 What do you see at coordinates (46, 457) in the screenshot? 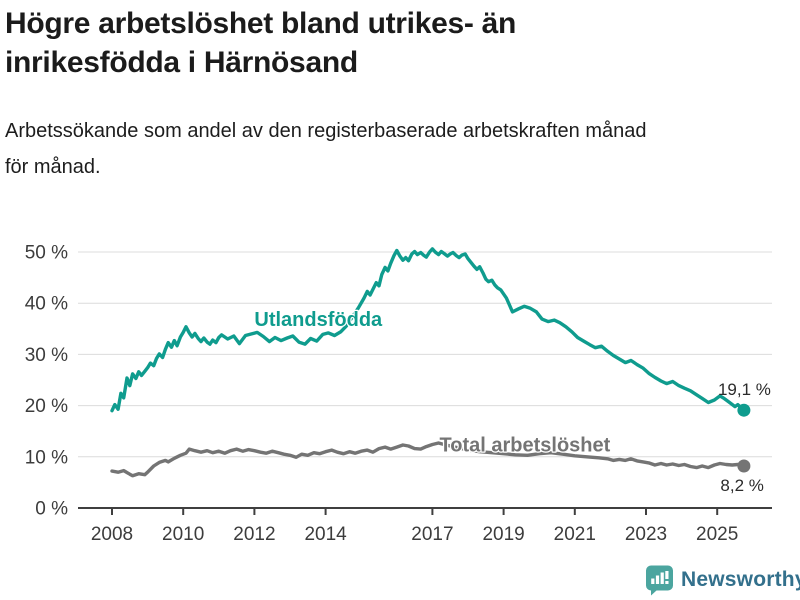
I see `y-axis-tick-label: 10 %` at bounding box center [46, 457].